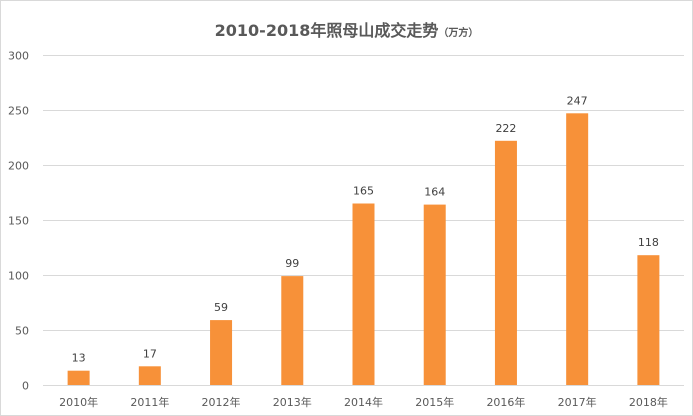  What do you see at coordinates (505, 402) in the screenshot?
I see `x-tick-label: 2016年` at bounding box center [505, 402].